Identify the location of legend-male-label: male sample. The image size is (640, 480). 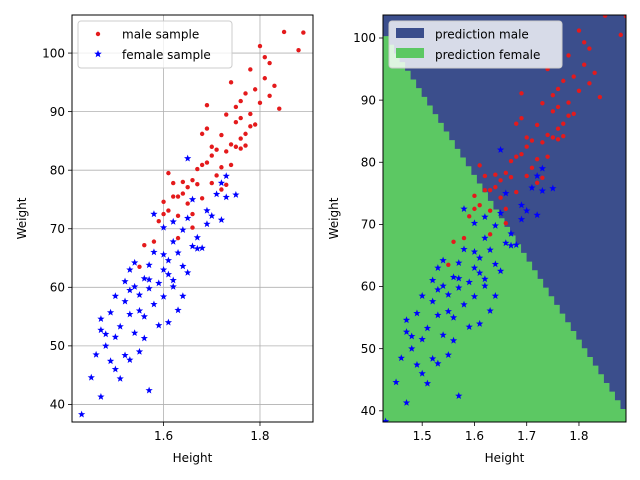
(160, 35).